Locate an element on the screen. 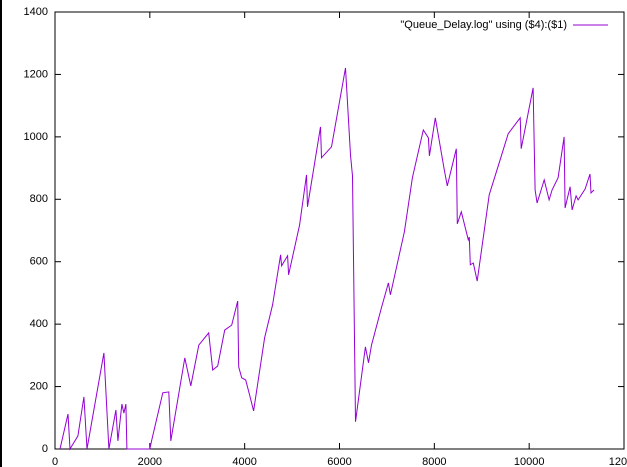 This screenshot has height=467, width=627. y-tick-label: 800 is located at coordinates (39, 199).